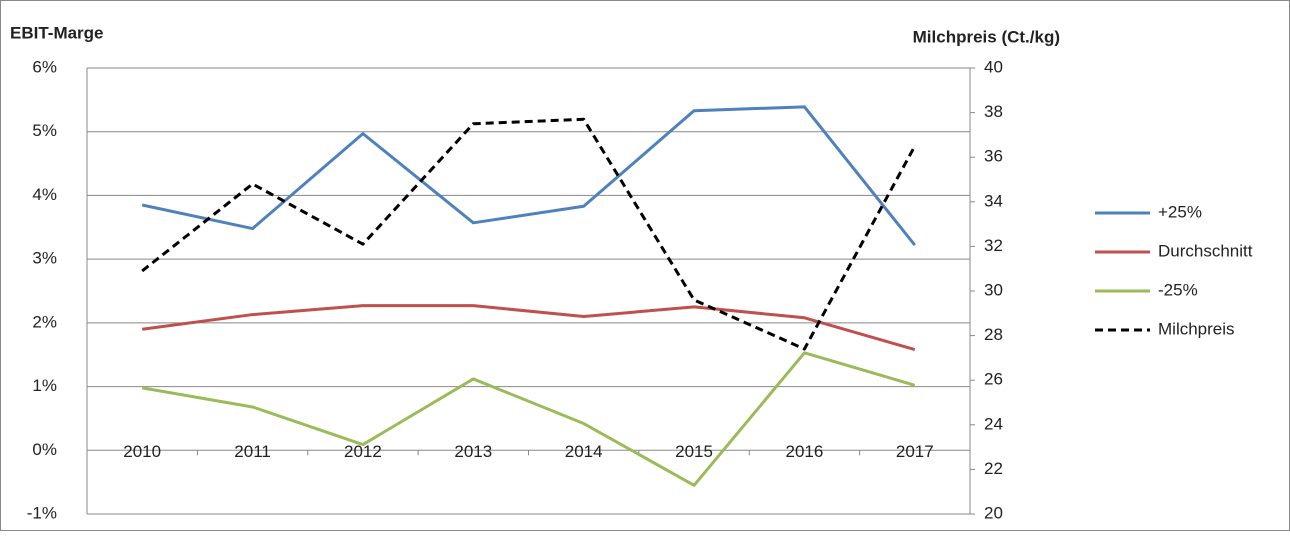 This screenshot has width=1290, height=536. Describe the element at coordinates (42, 512) in the screenshot. I see `y-tick-label: -1%` at that location.